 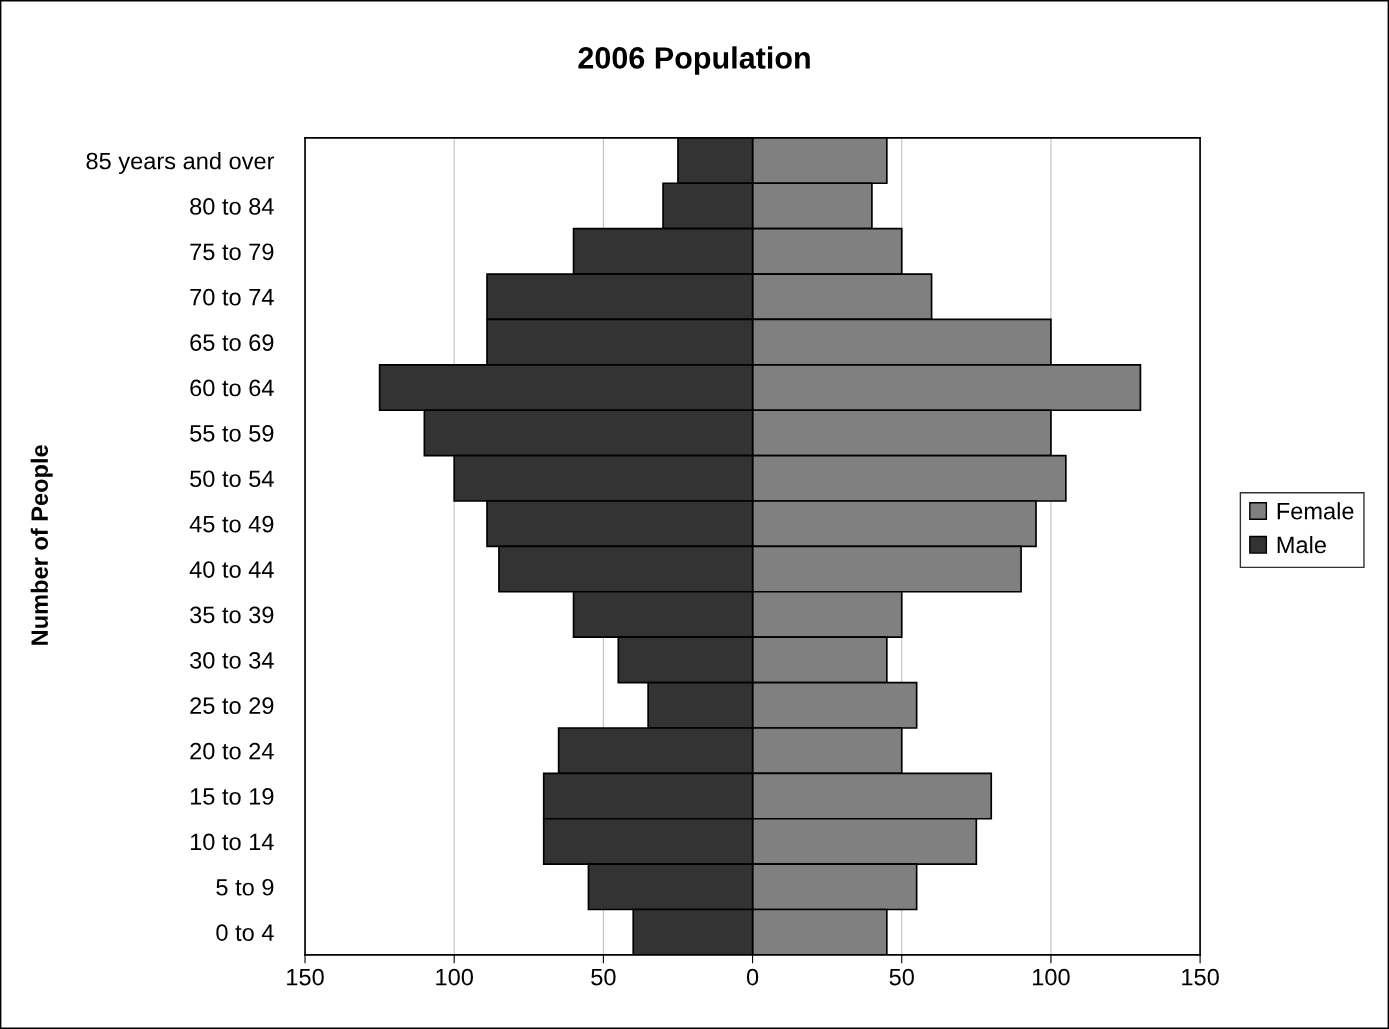 I want to click on y-tick-label: 60 to 64, so click(x=232, y=388).